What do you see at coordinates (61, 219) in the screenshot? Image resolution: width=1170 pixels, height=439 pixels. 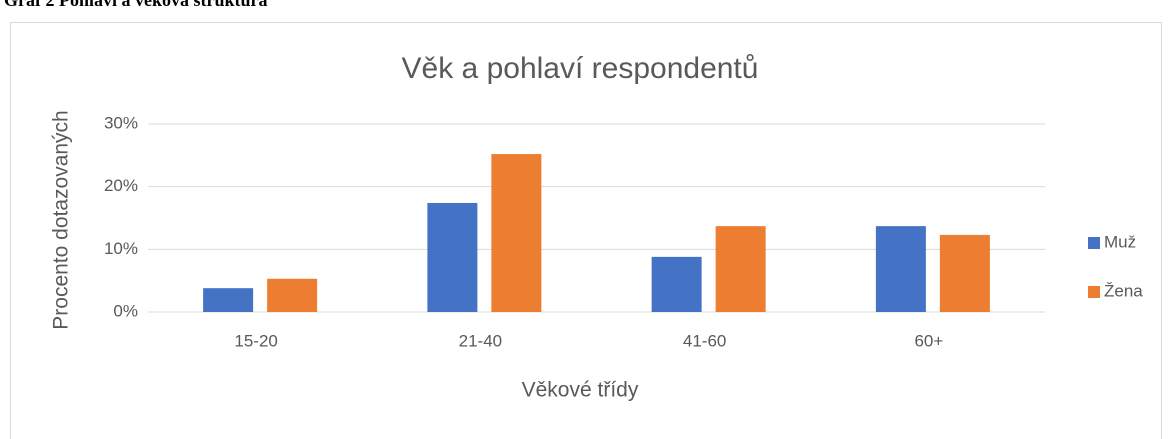 I see `y-axis-title: Procento dotazovaných` at bounding box center [61, 219].